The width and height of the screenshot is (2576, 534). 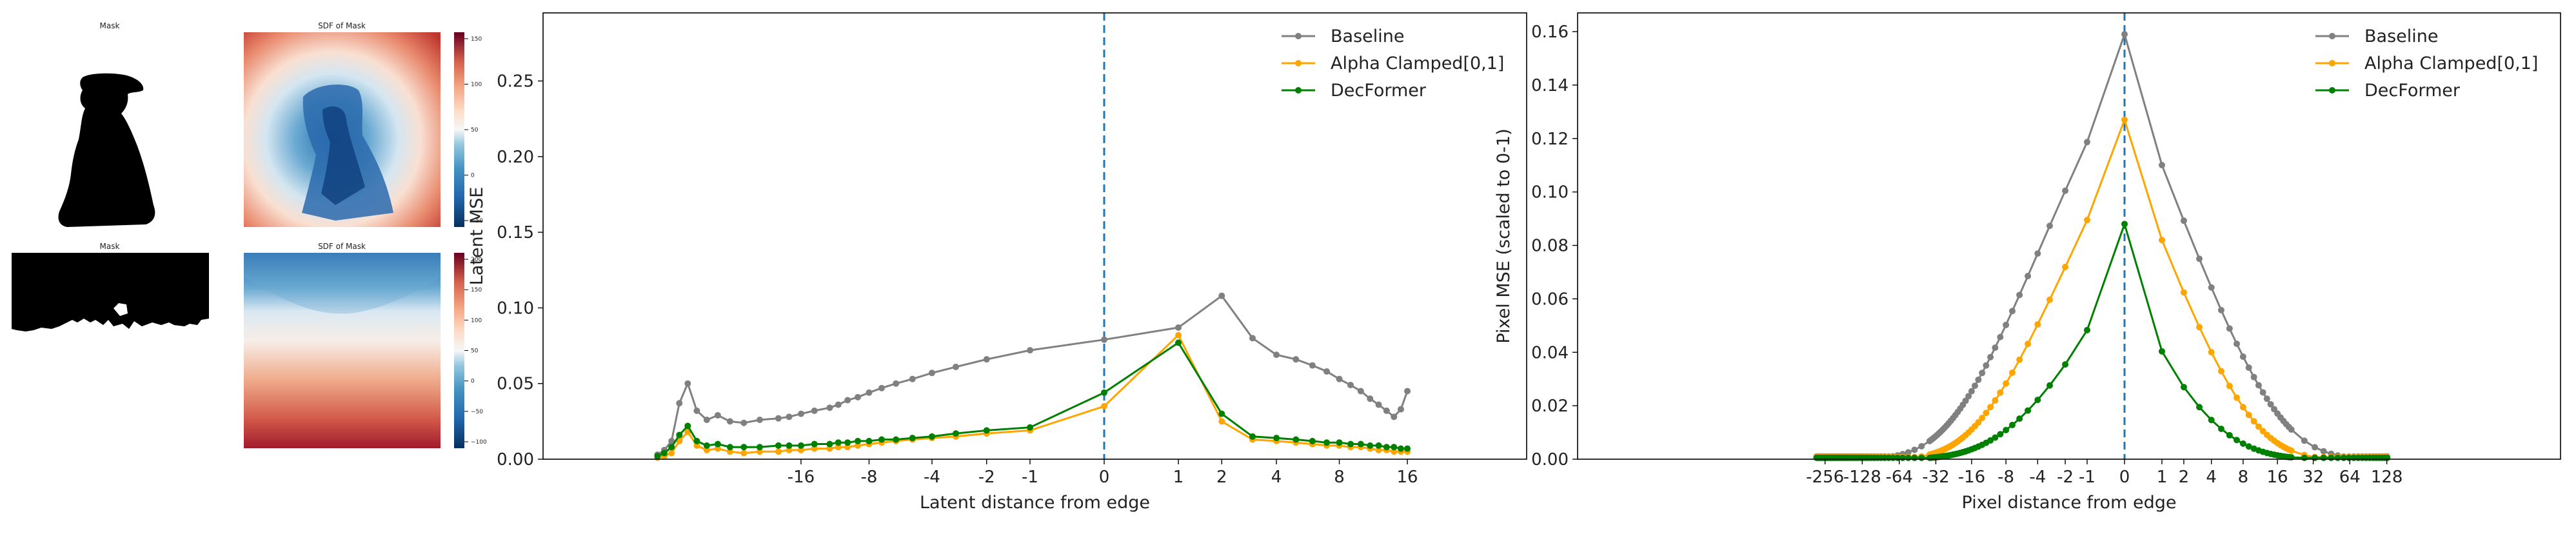 I want to click on colorbar-tick-label: 200, so click(x=476, y=260).